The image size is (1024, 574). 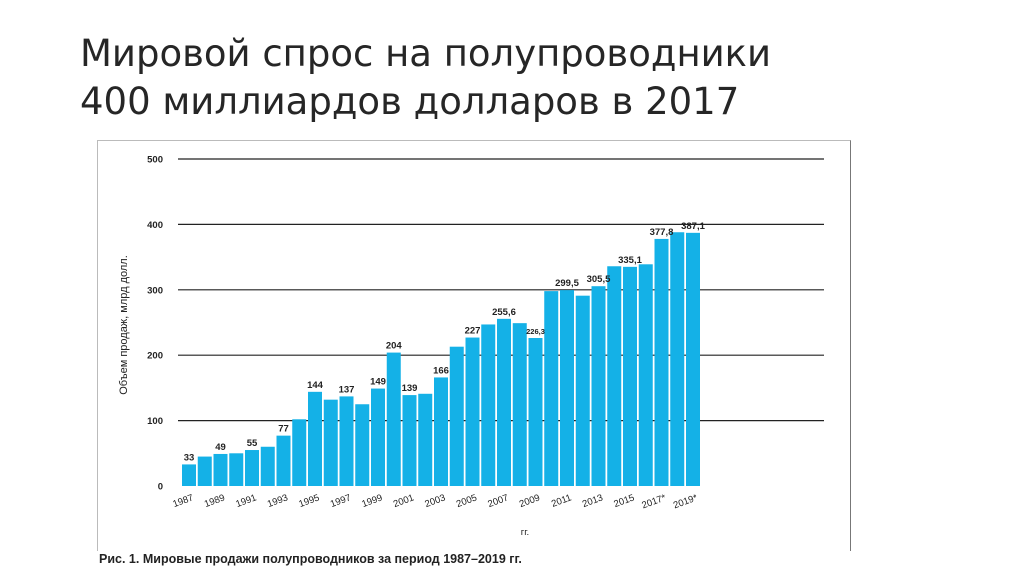 What do you see at coordinates (347, 389) in the screenshot?
I see `data-label: 137` at bounding box center [347, 389].